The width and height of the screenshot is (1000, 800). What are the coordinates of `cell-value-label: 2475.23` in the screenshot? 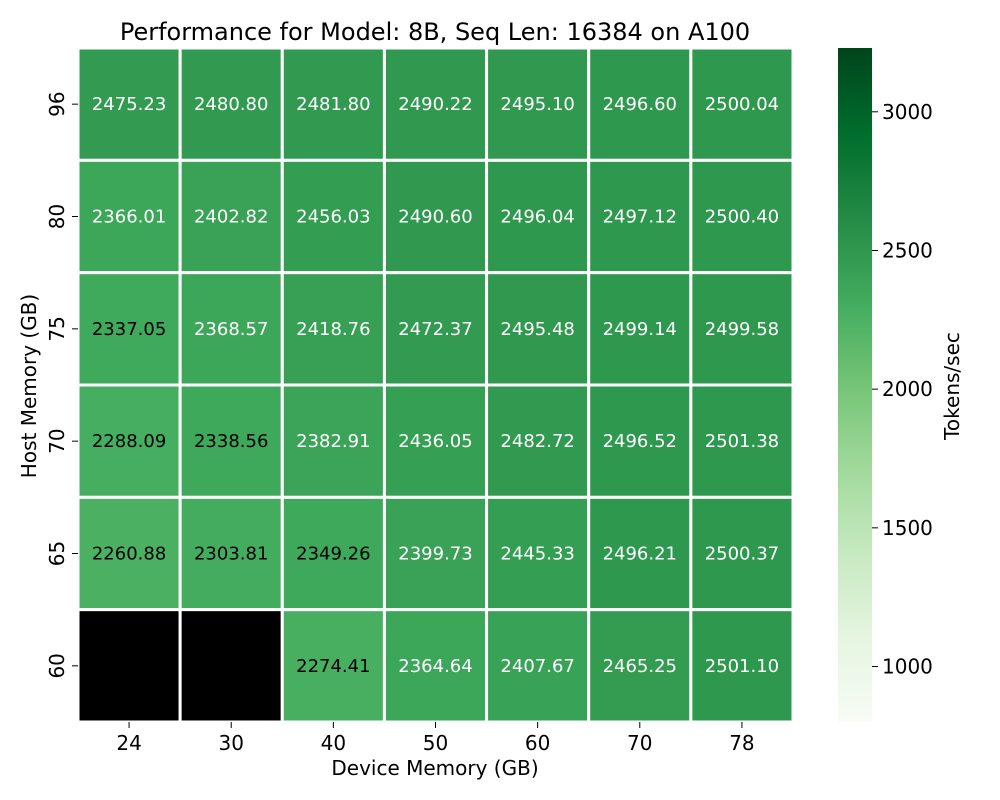 It's located at (129, 104).